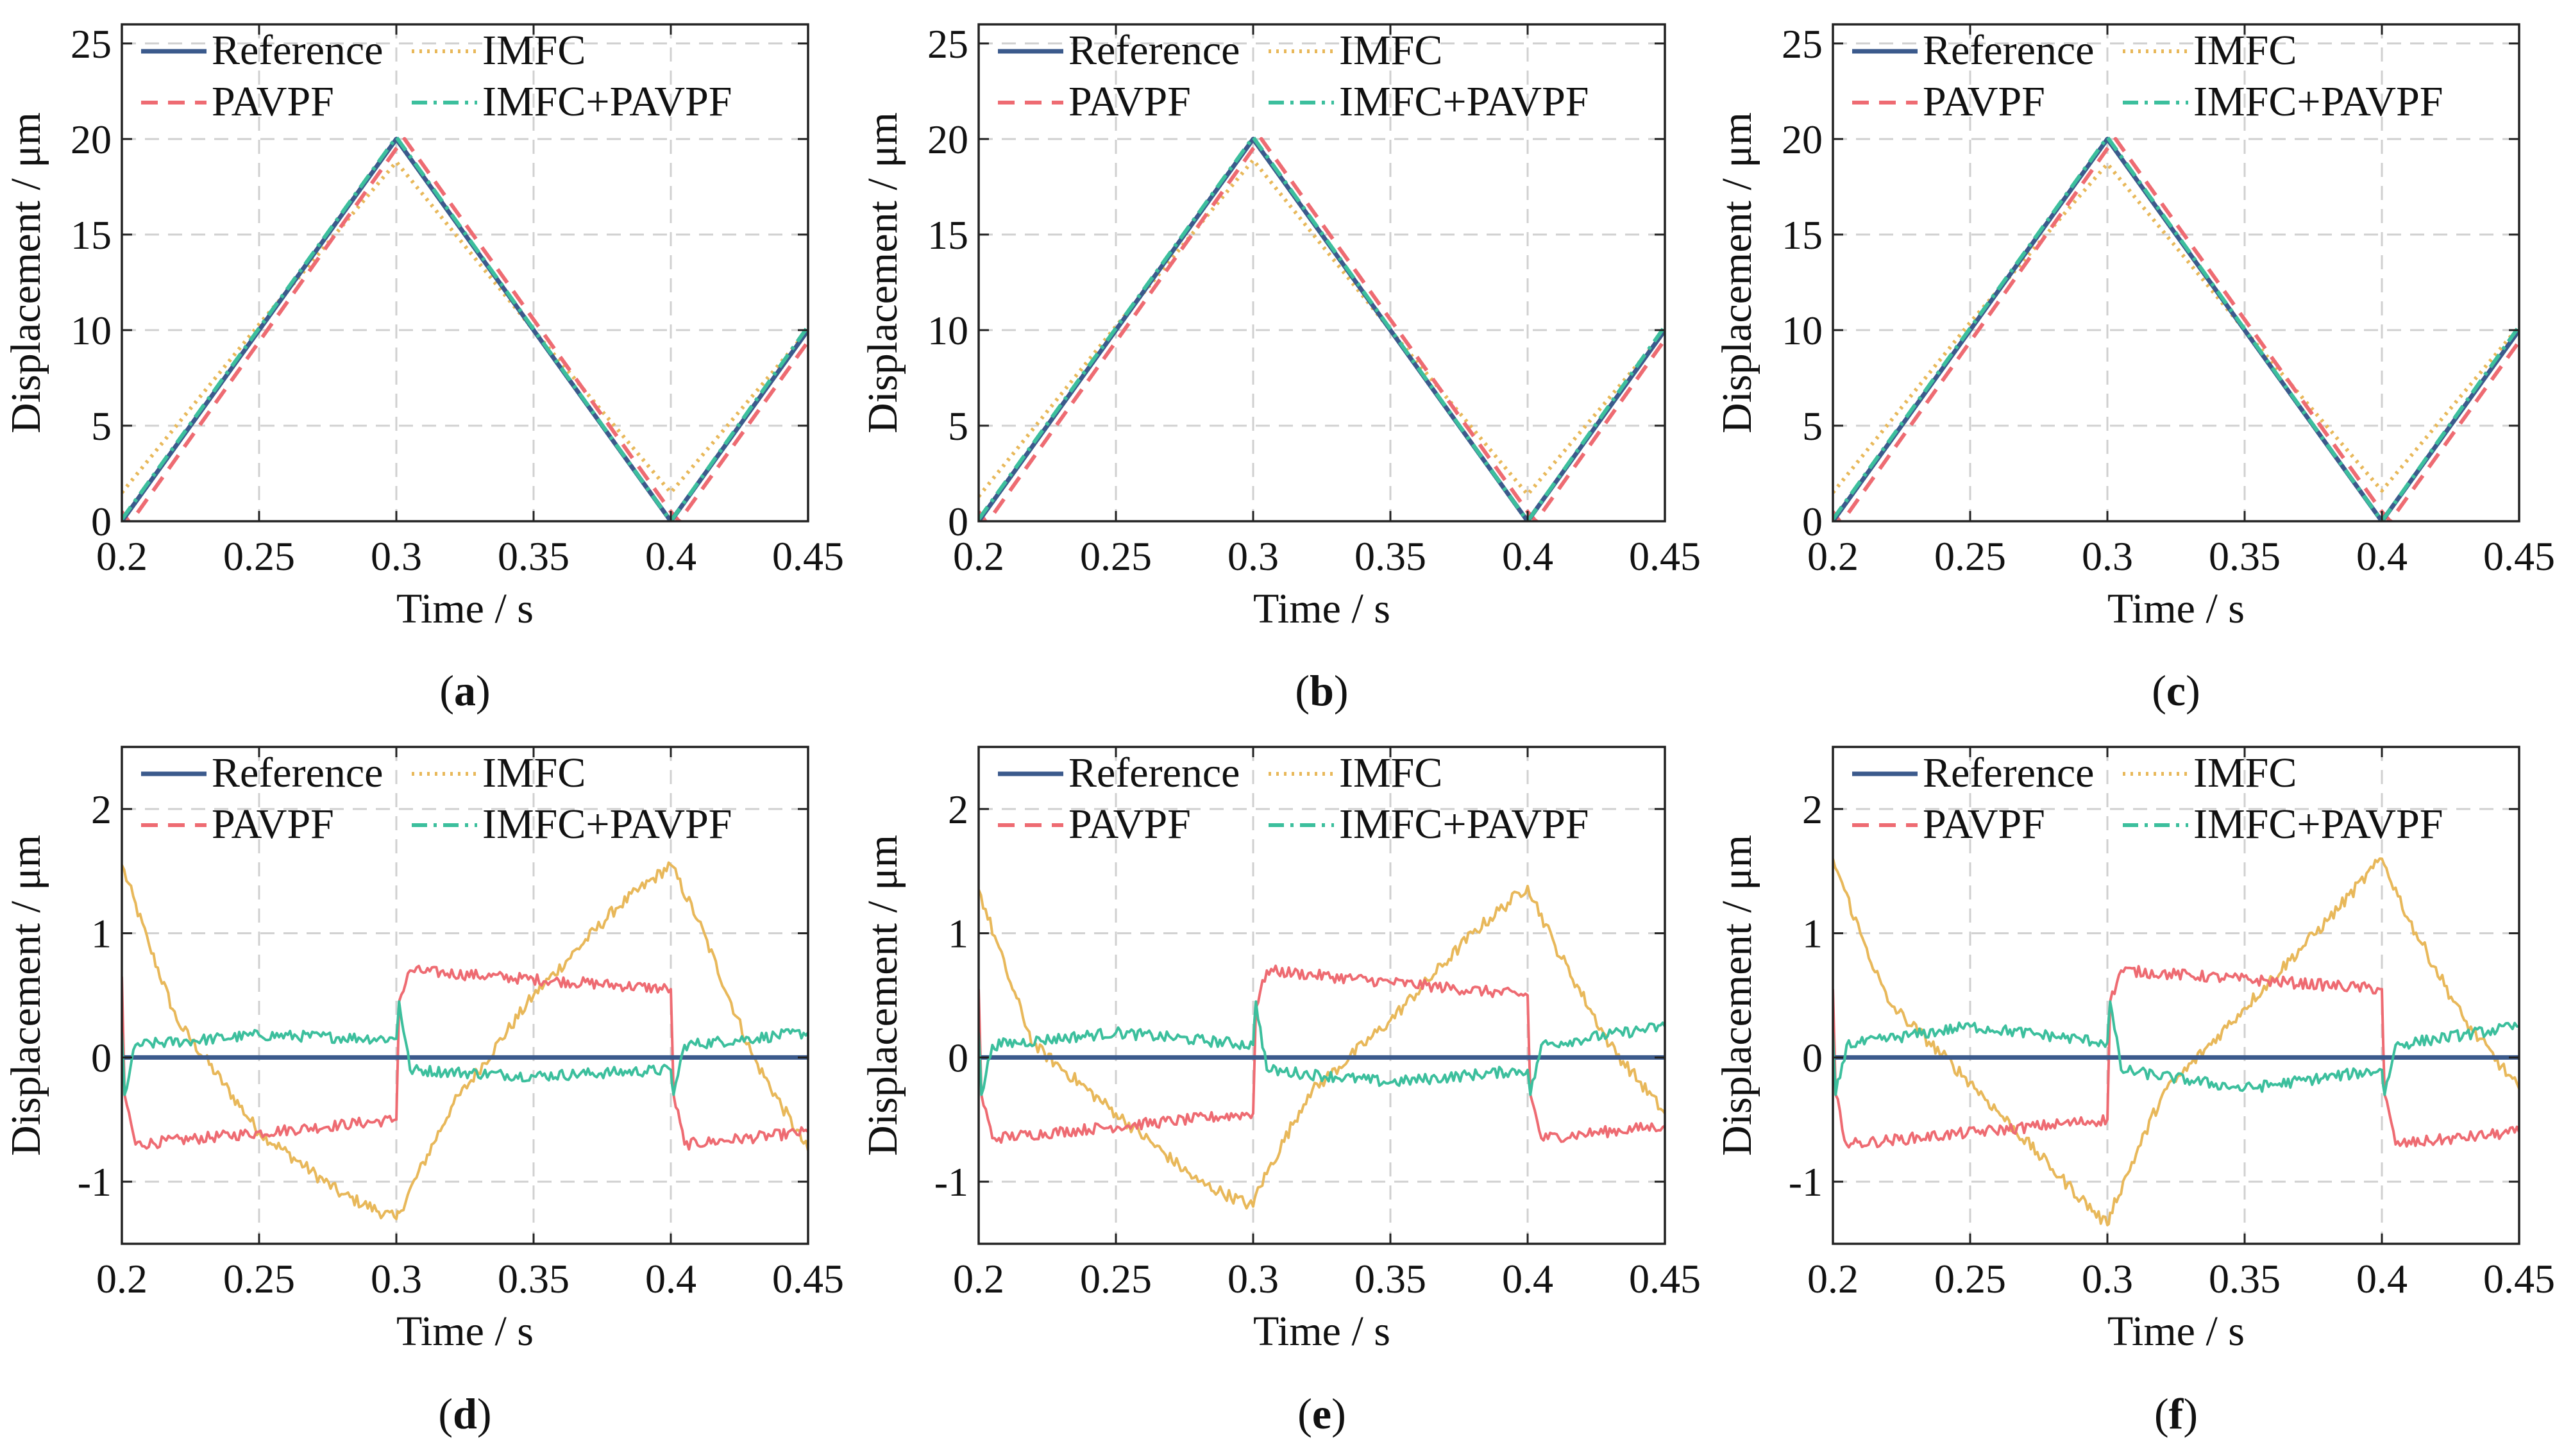  What do you see at coordinates (947, 44) in the screenshot?
I see `chart-b-ytick-label: 25` at bounding box center [947, 44].